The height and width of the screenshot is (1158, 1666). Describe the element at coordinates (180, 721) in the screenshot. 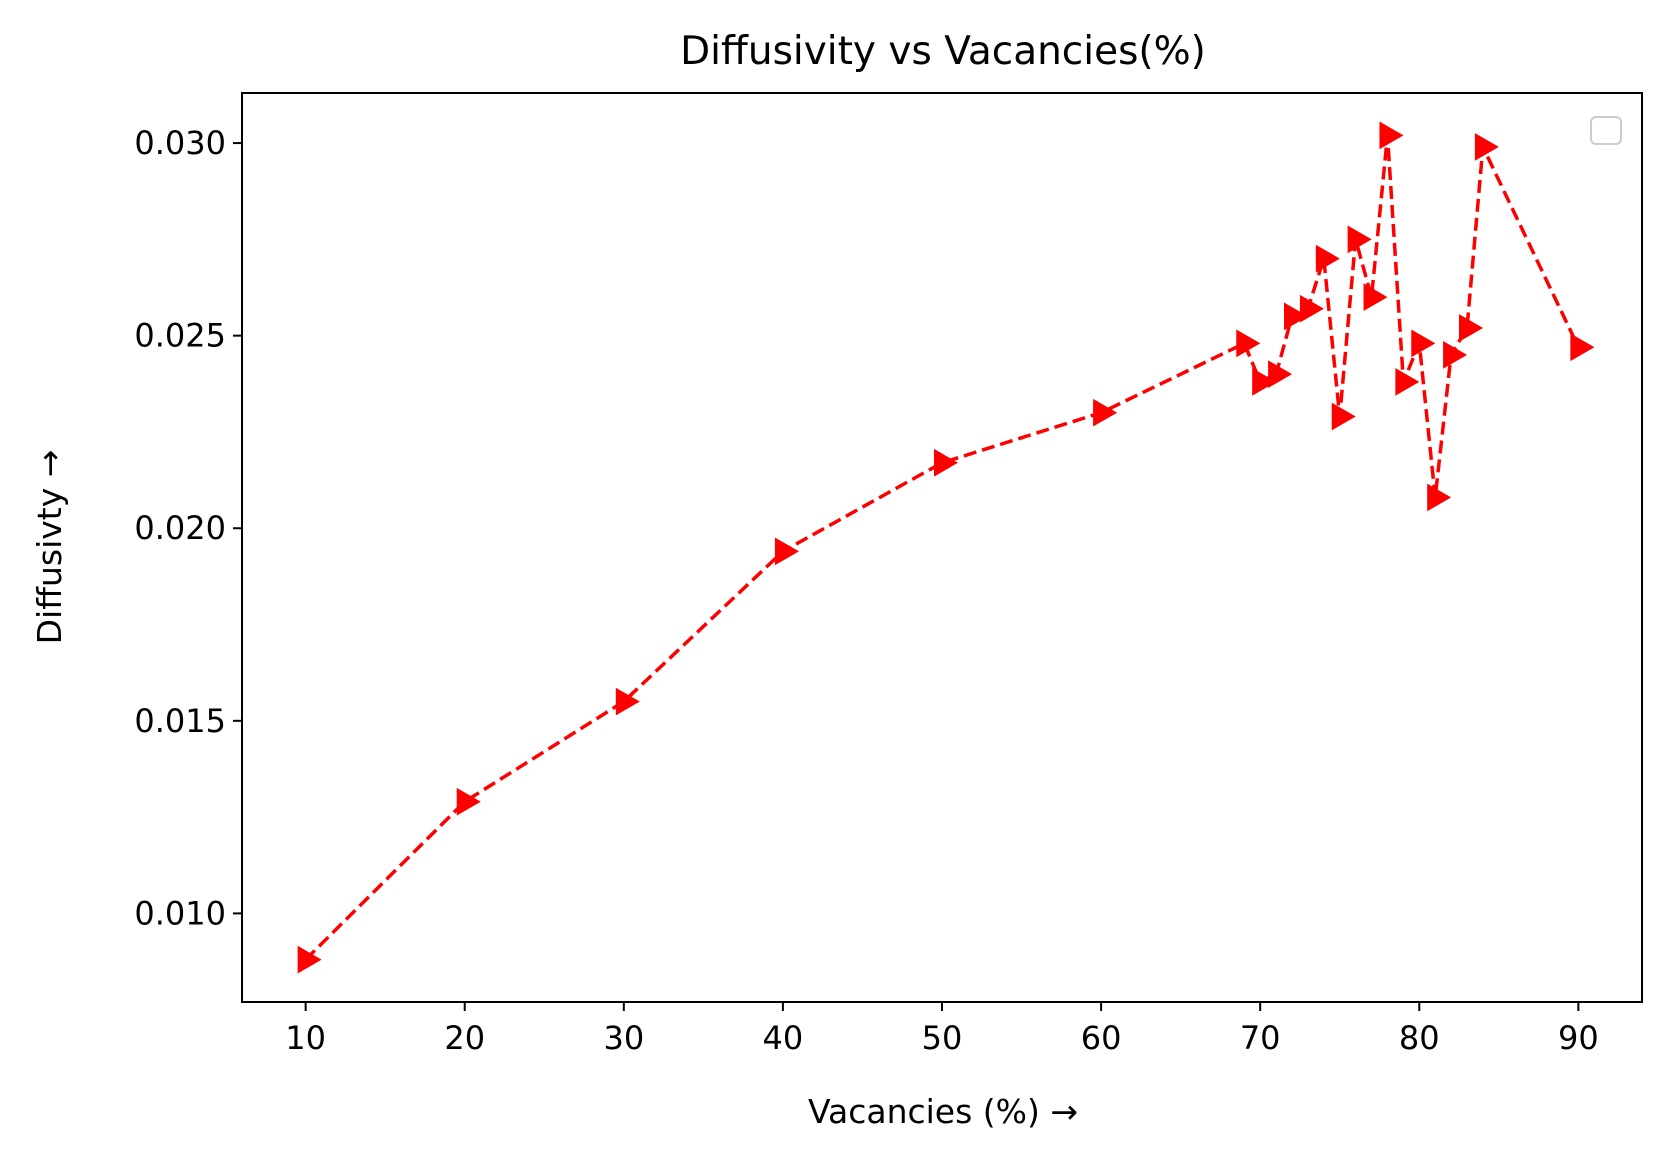

I see `y-tick-label: 0.015` at that location.